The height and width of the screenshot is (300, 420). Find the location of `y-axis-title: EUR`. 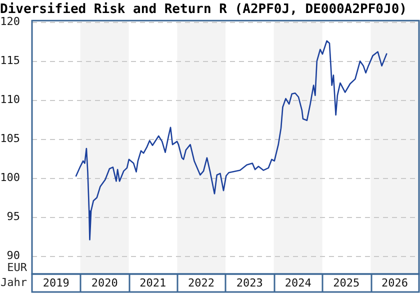

y-axis-title: EUR is located at coordinates (17, 267).